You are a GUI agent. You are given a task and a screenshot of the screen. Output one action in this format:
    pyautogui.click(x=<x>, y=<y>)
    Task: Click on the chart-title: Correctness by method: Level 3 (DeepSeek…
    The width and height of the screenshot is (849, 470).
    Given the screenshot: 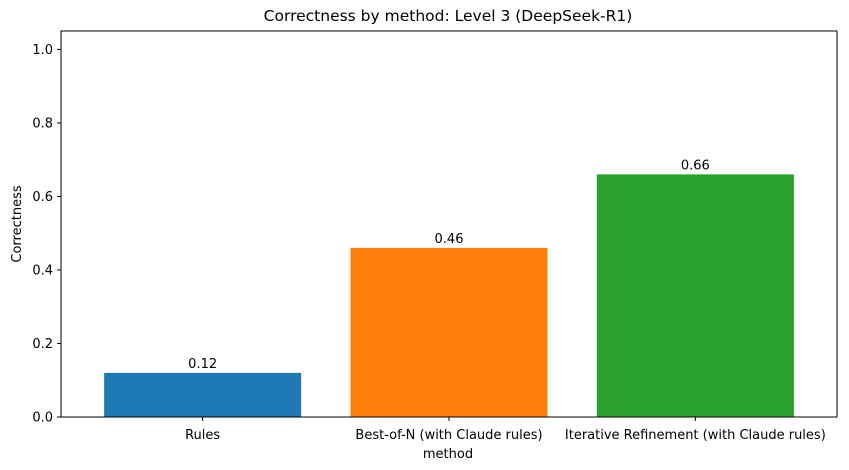 What is the action you would take?
    pyautogui.click(x=448, y=16)
    